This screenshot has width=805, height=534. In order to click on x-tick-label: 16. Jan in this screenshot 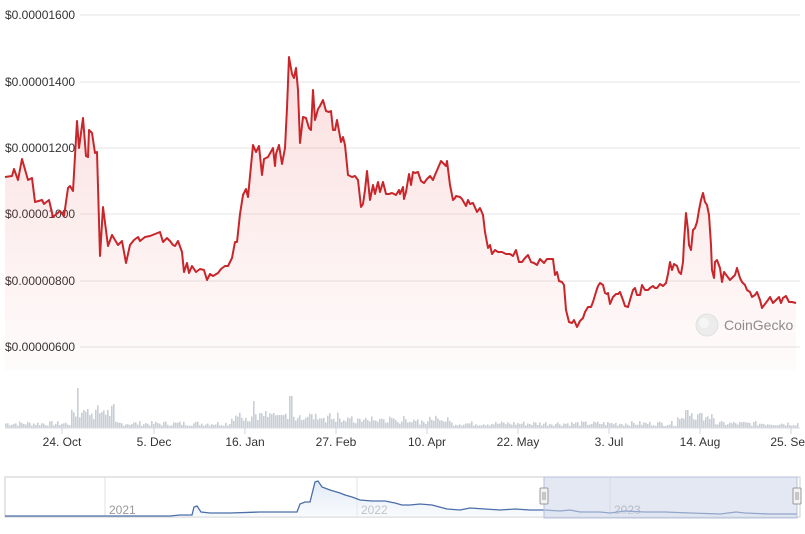, I will do `click(244, 442)`.